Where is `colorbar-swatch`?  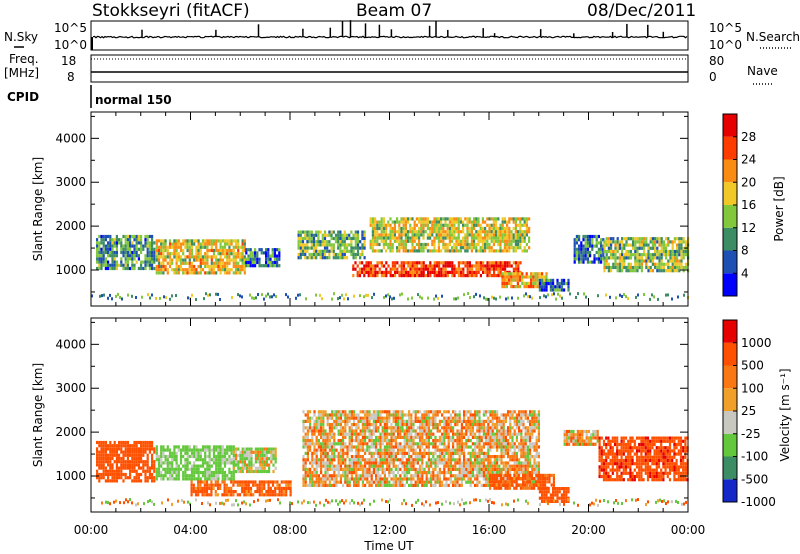
colorbar-swatch is located at coordinates (730, 262).